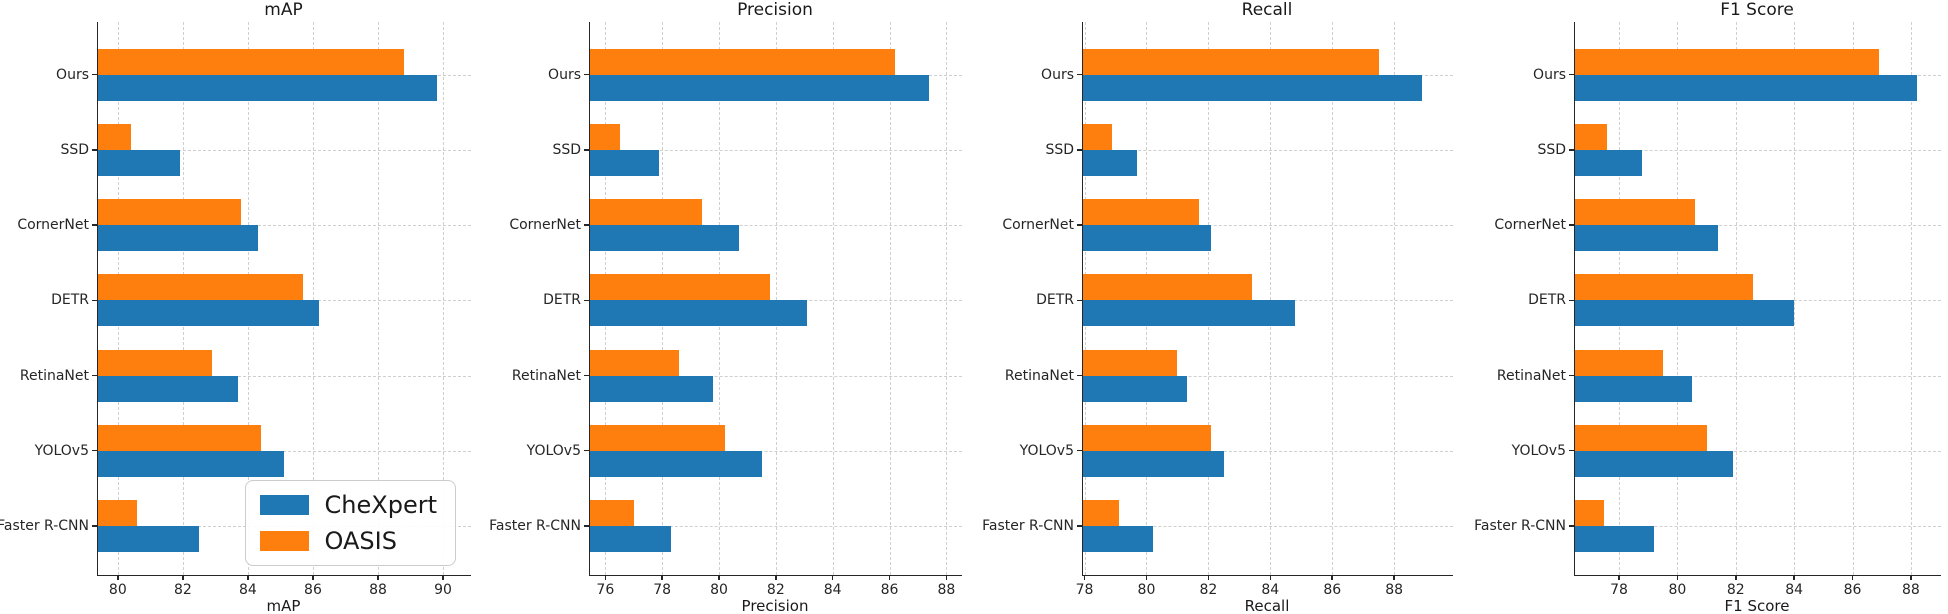  Describe the element at coordinates (1549, 74) in the screenshot. I see `y-tick-label-ours: Ours` at that location.